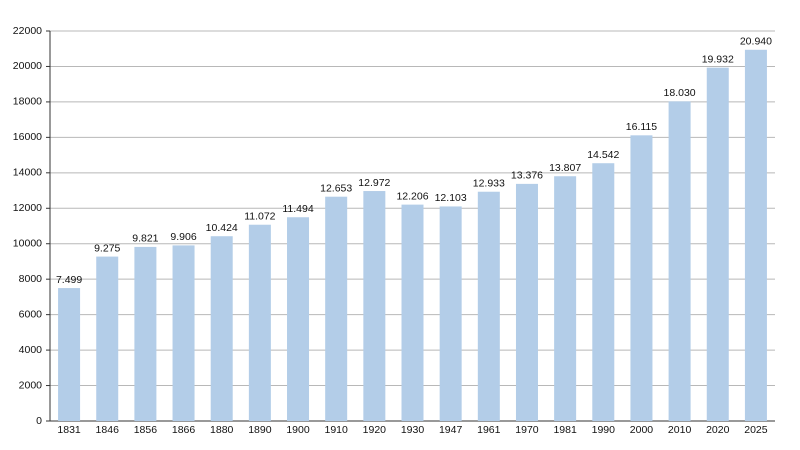 The width and height of the screenshot is (800, 450). Describe the element at coordinates (31, 385) in the screenshot. I see `y-tick-label: 2000` at that location.